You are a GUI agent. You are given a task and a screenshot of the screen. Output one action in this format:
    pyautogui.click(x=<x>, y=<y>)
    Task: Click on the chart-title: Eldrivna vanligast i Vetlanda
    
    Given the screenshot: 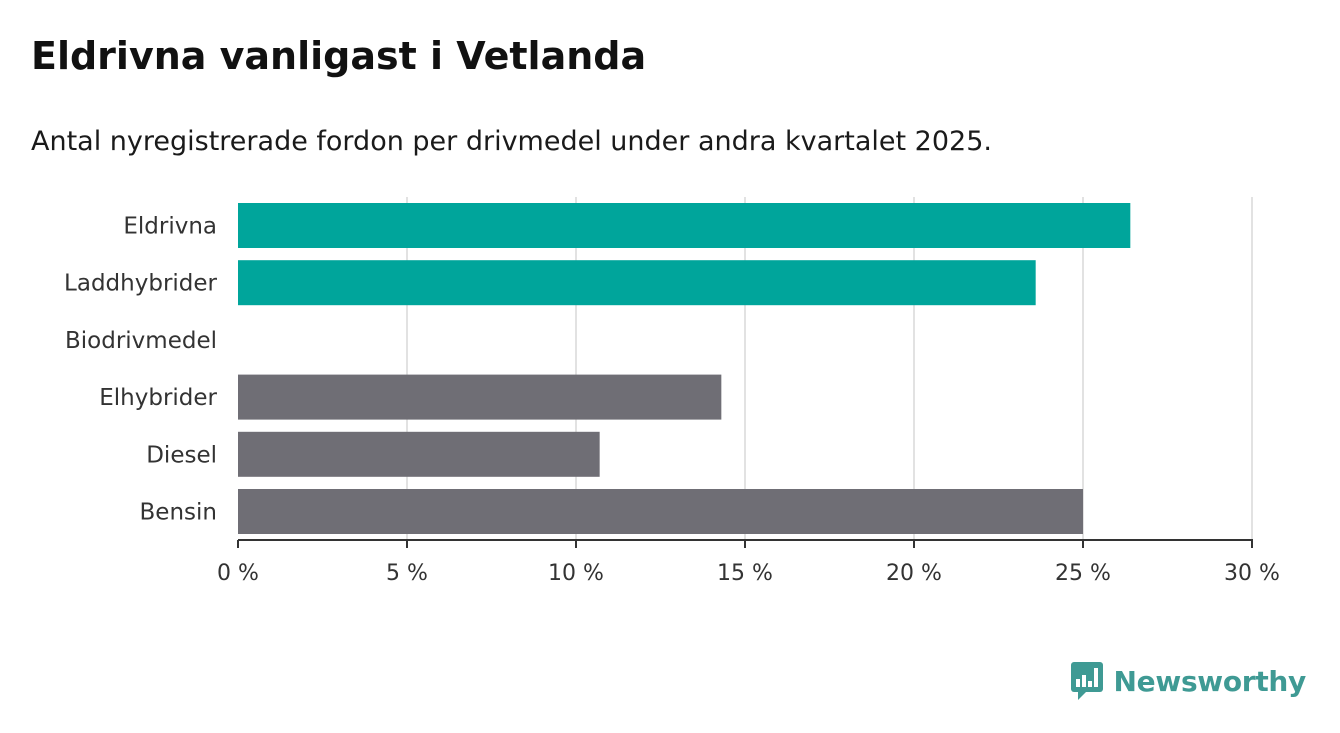 What is the action you would take?
    pyautogui.click(x=339, y=56)
    